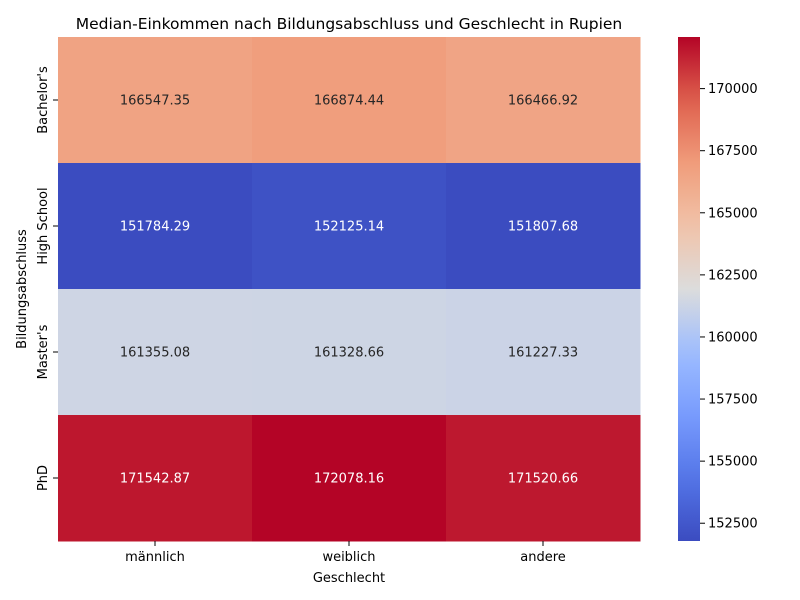  Describe the element at coordinates (733, 400) in the screenshot. I see `colorbar-tick-label: 157500` at that location.